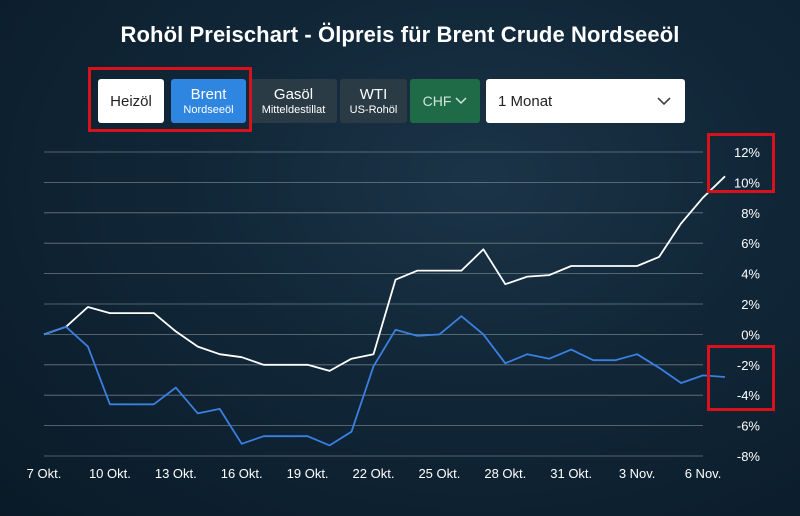 The width and height of the screenshot is (800, 516). What do you see at coordinates (637, 473) in the screenshot?
I see `x-tick-label: 3 Nov.` at bounding box center [637, 473].